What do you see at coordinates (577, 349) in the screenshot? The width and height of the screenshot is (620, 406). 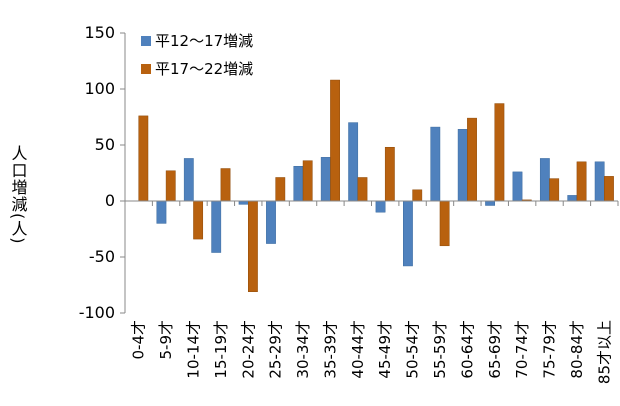 I see `x-tick-label: 80-84才` at bounding box center [577, 349].